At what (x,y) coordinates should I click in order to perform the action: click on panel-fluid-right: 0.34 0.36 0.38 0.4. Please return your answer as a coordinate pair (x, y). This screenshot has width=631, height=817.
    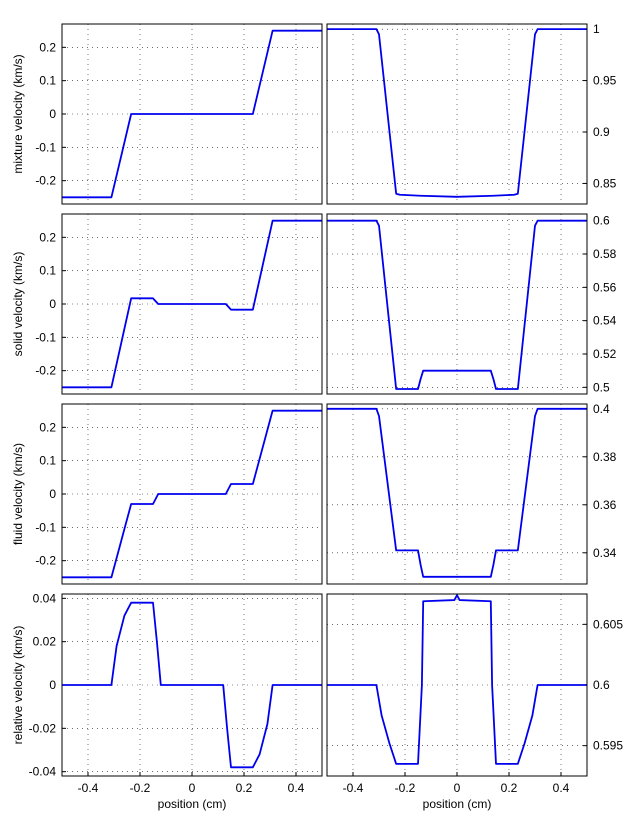
    Looking at the image, I should click on (471, 493).